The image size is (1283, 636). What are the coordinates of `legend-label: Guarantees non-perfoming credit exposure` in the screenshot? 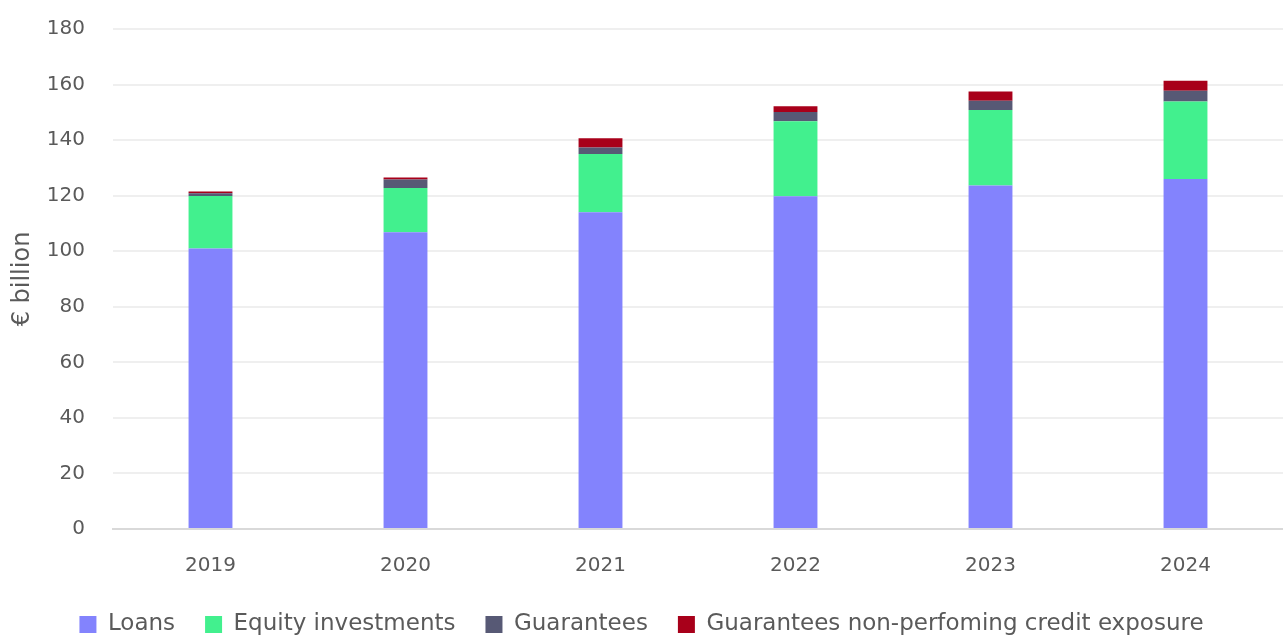 It's located at (955, 622).